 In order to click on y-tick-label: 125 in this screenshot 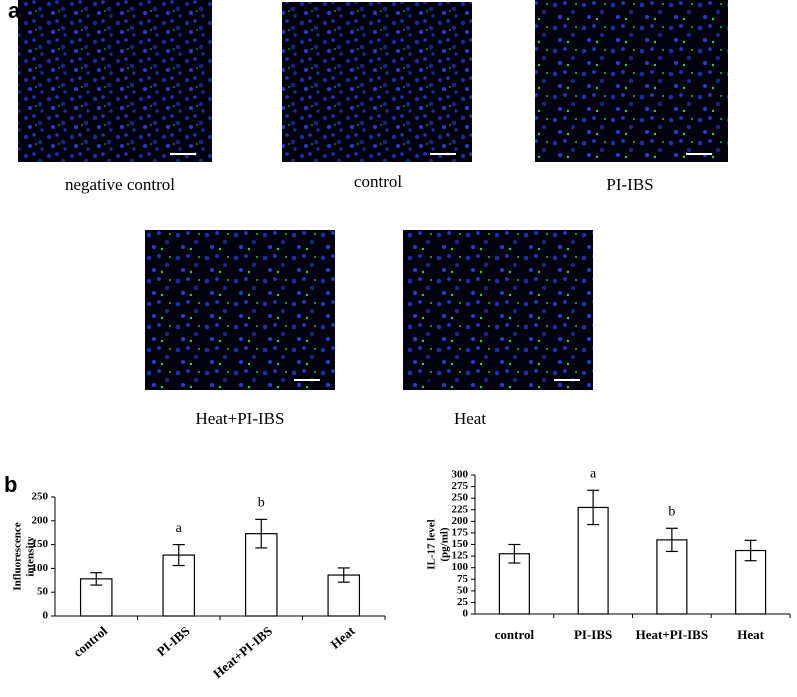, I will do `click(460, 556)`.